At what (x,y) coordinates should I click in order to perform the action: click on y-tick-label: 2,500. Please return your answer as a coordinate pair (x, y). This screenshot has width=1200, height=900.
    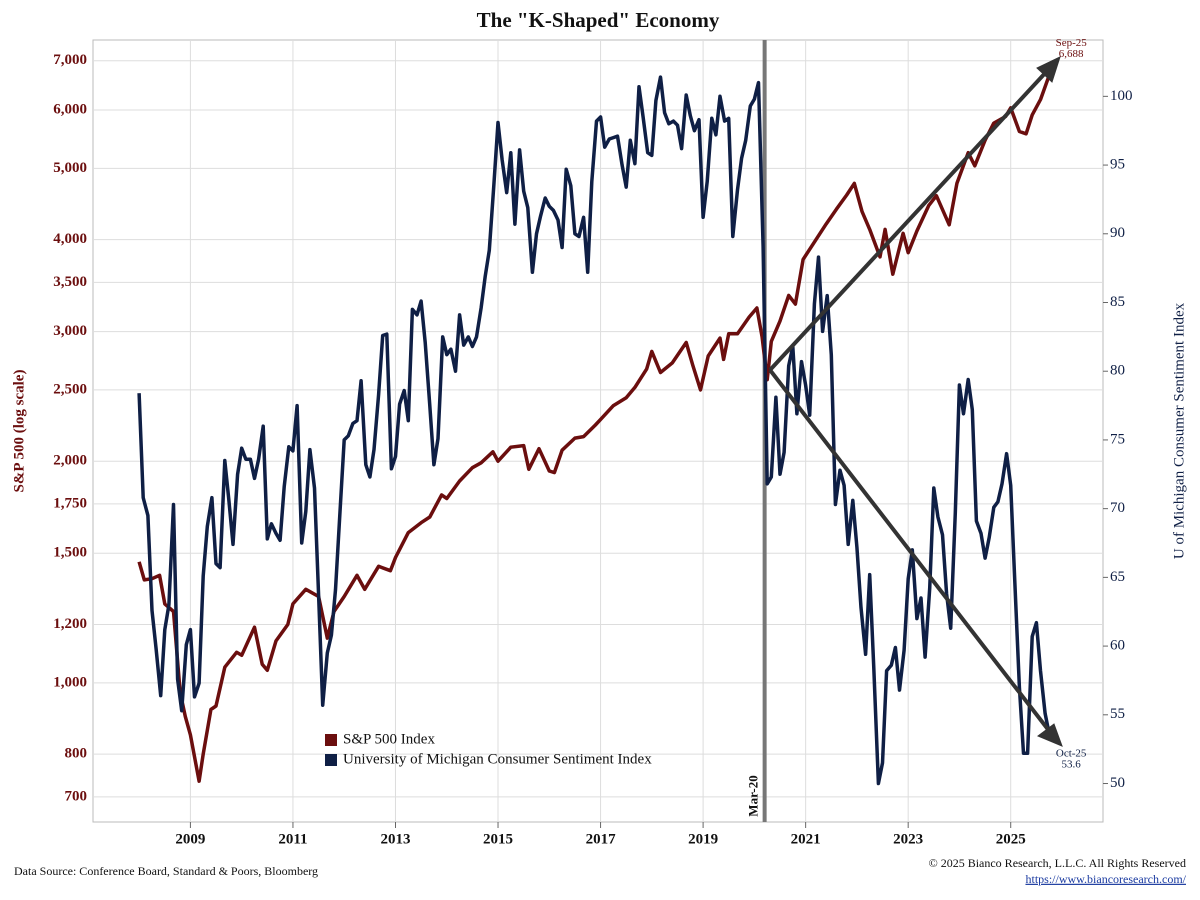
    Looking at the image, I should click on (70, 389).